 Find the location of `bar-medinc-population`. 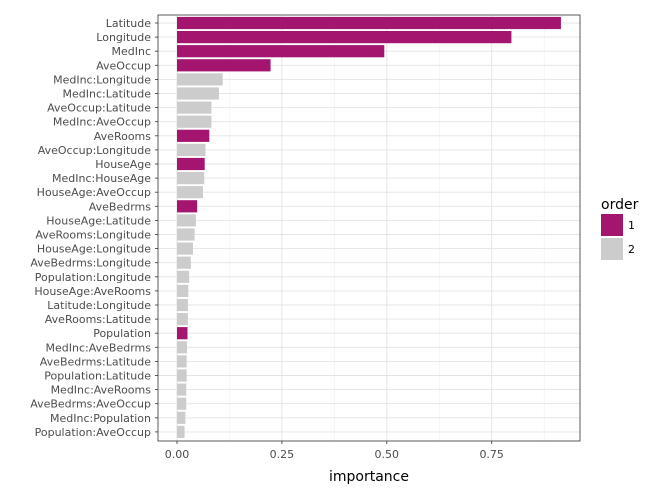

bar-medinc-population is located at coordinates (181, 417).